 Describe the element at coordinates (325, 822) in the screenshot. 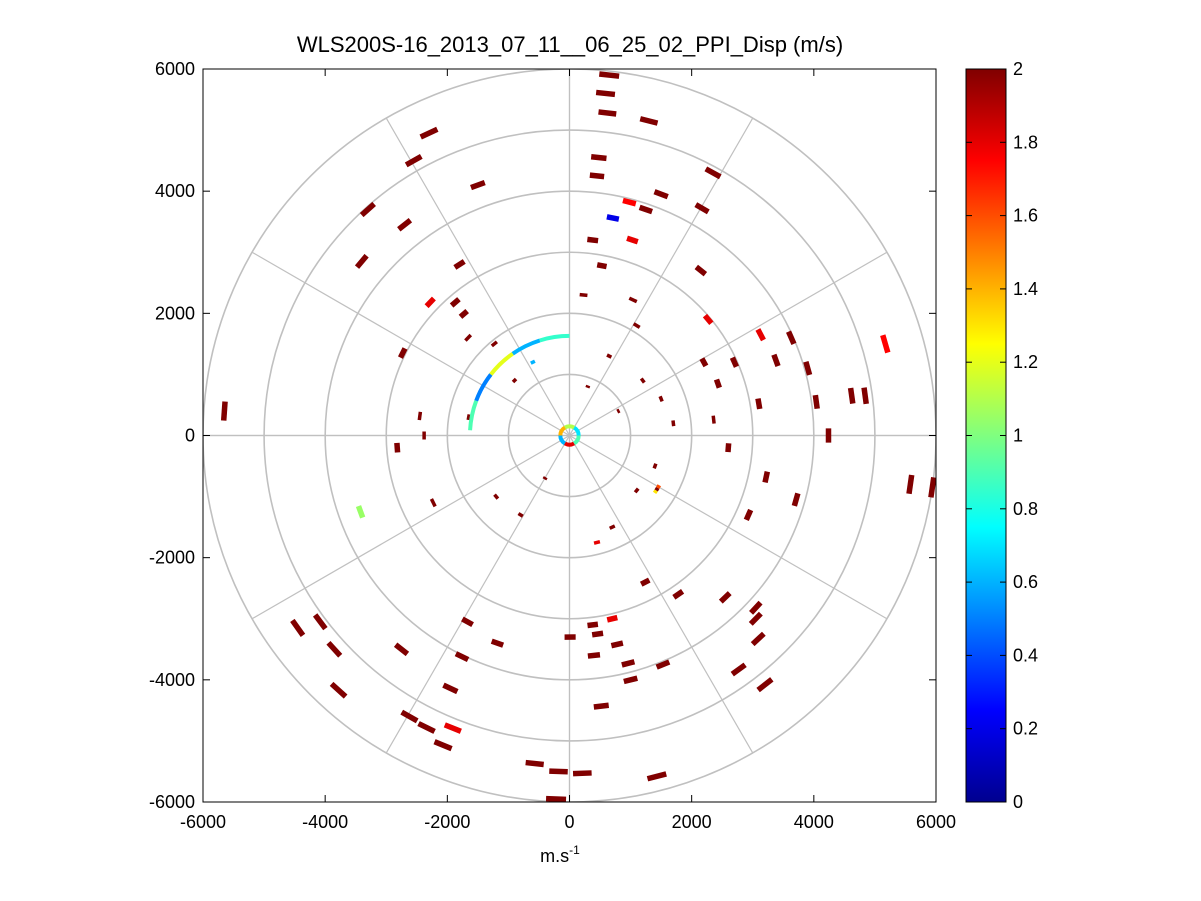

I see `x-tick-label: -4000` at that location.